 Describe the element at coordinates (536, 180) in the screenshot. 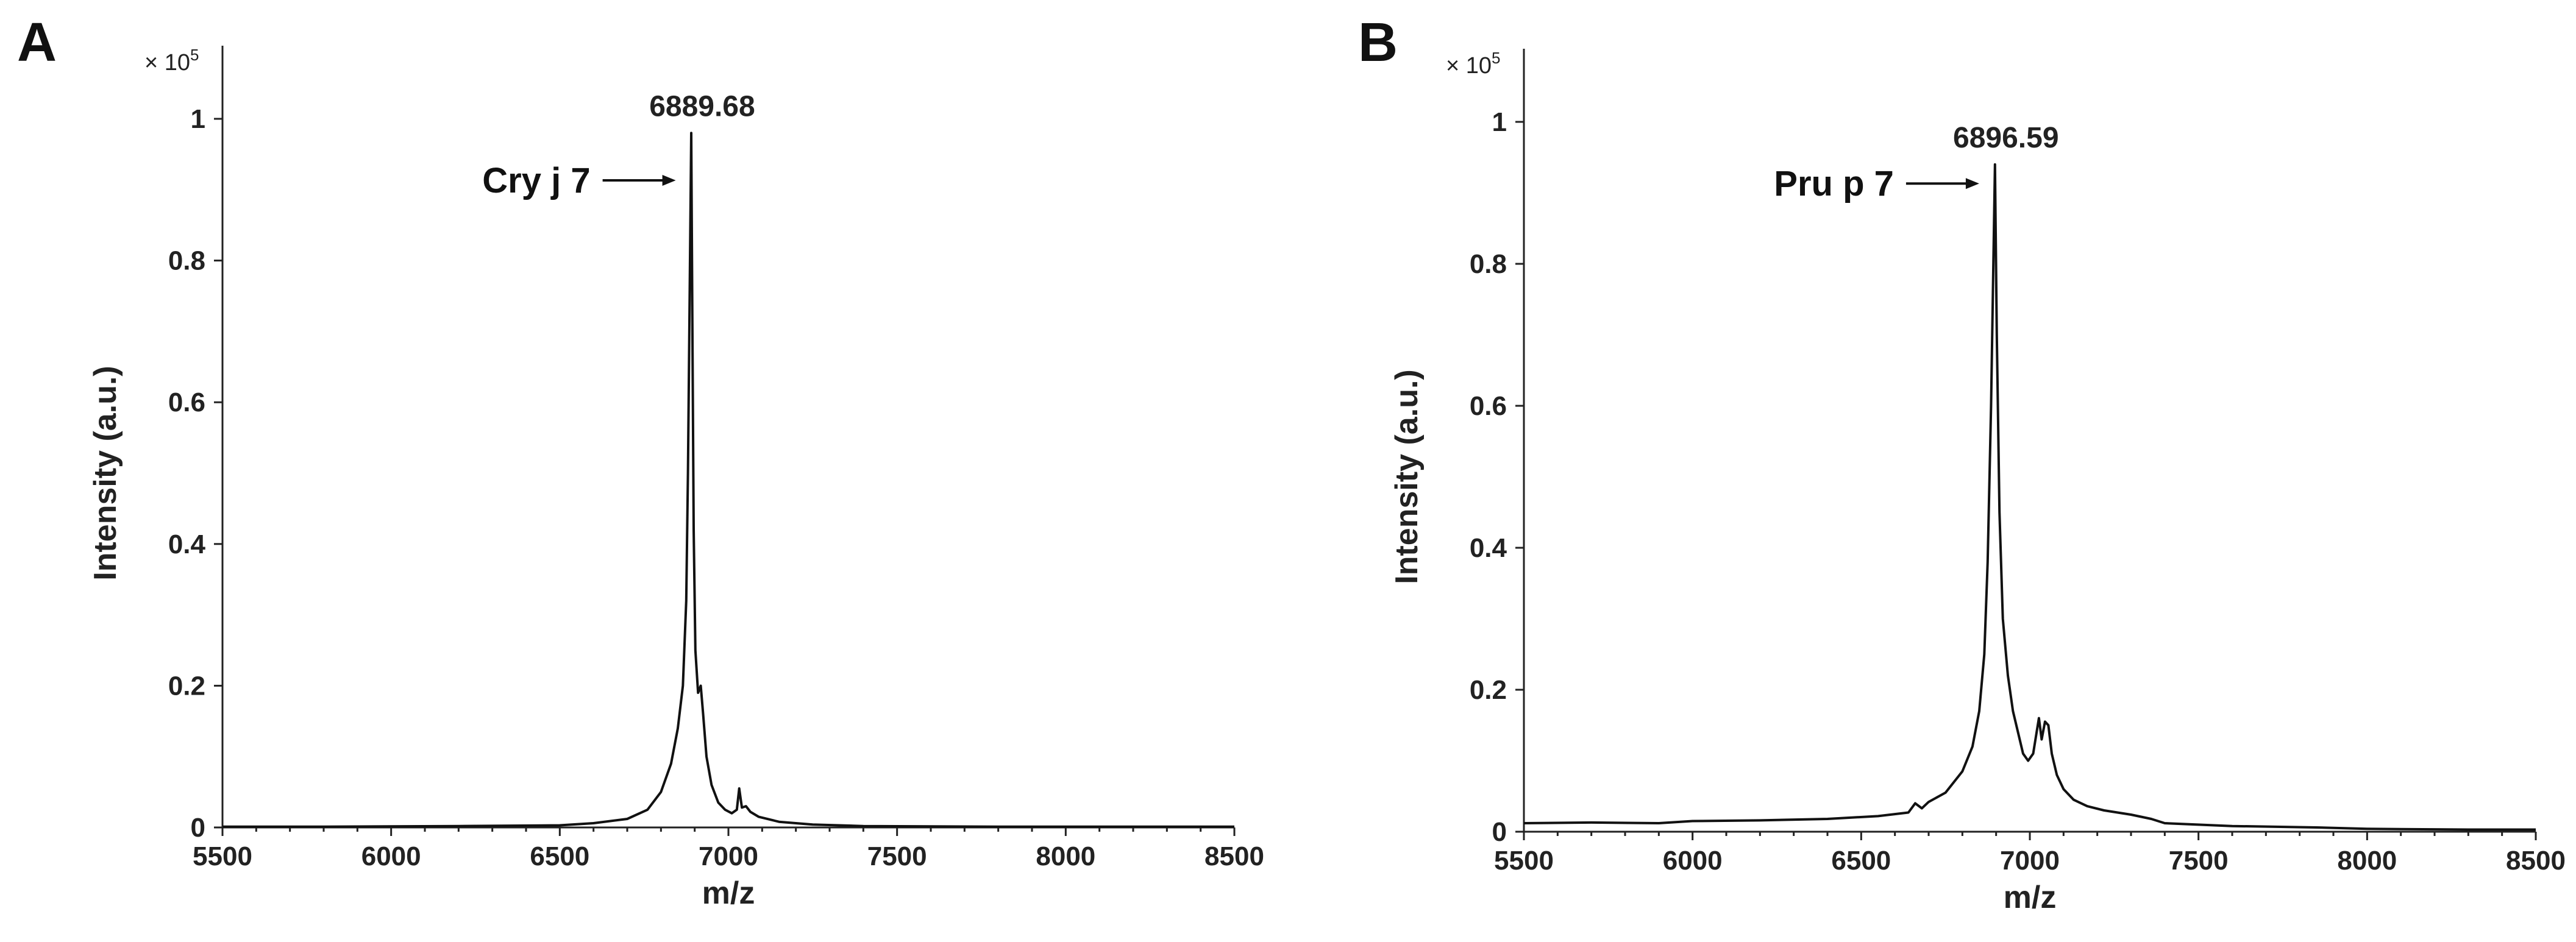

I see `peak-annotation-label: Cry j 7` at that location.